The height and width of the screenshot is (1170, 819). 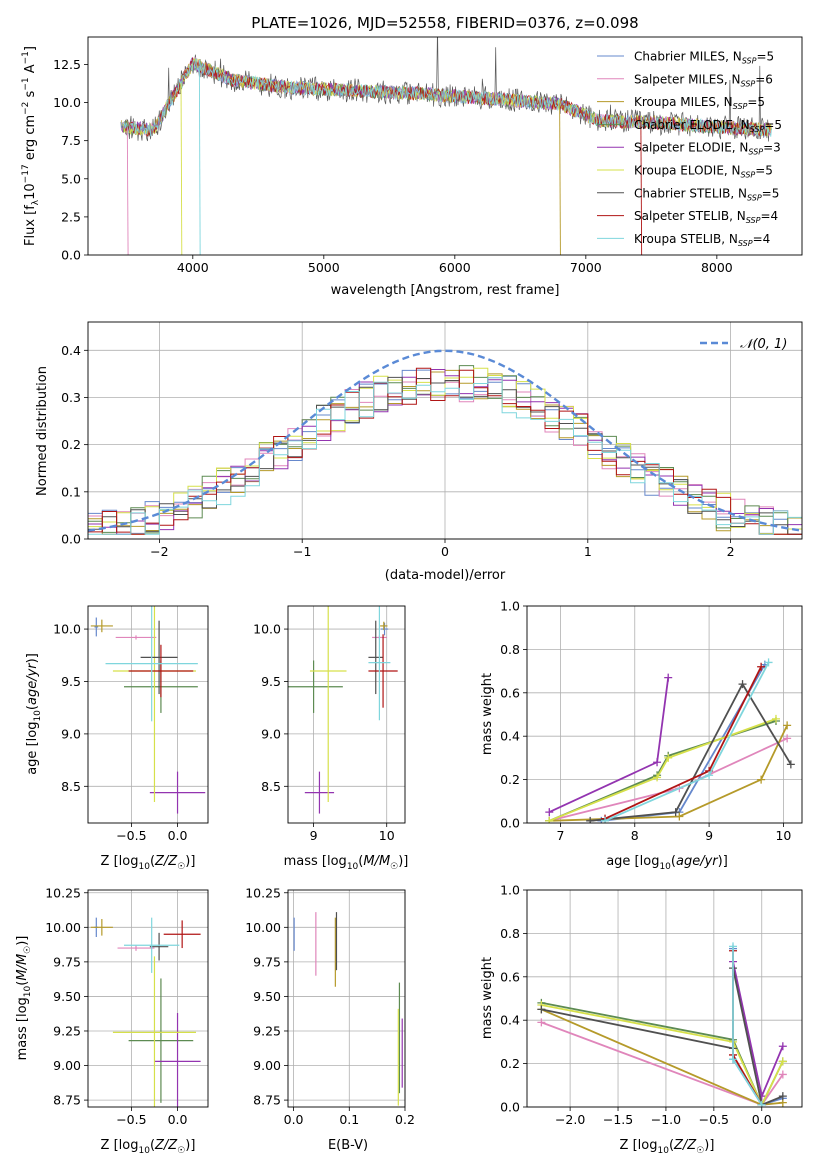 I want to click on legend-label: 𝒩(0, 1), so click(x=763, y=344).